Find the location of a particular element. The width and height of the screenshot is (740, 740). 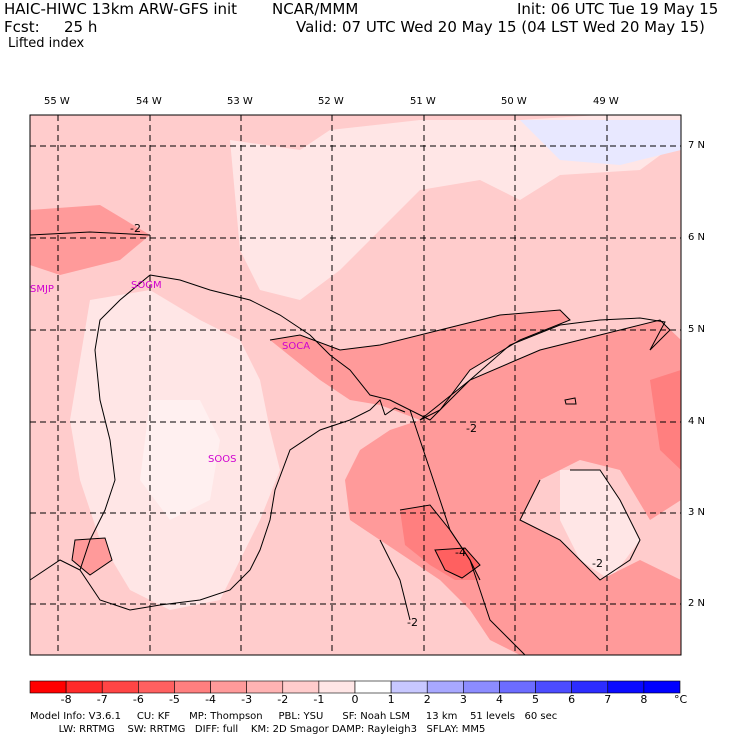

colorbar-unit: °C is located at coordinates (681, 699).